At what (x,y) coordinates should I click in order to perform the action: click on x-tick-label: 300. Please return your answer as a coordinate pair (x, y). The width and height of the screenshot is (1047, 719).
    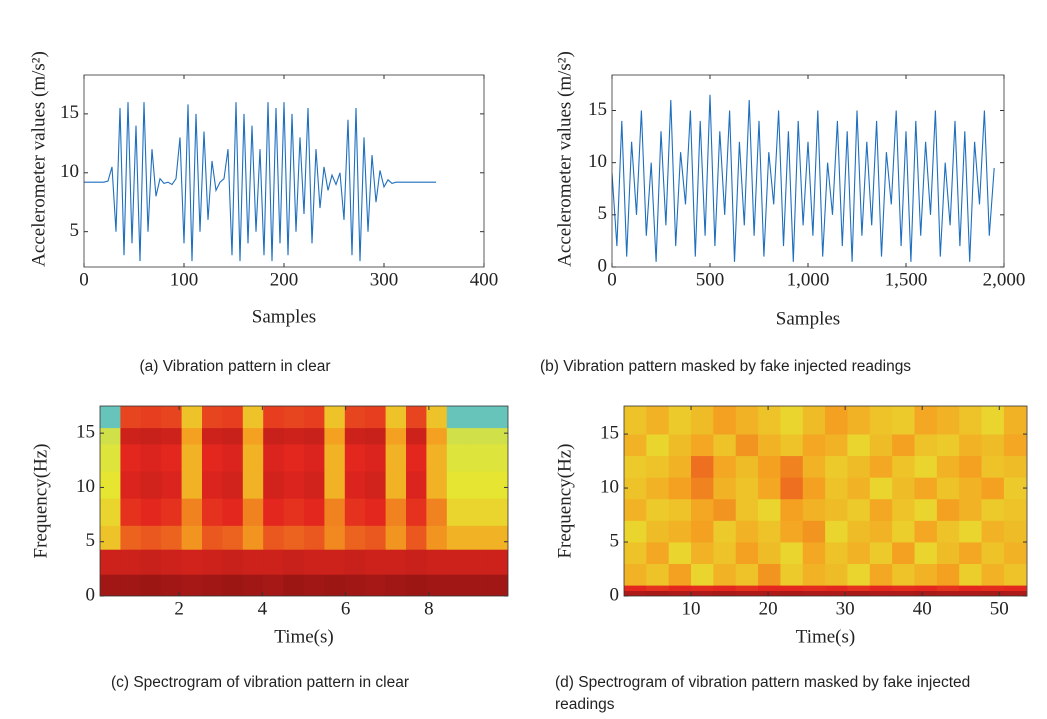
    Looking at the image, I should click on (384, 279).